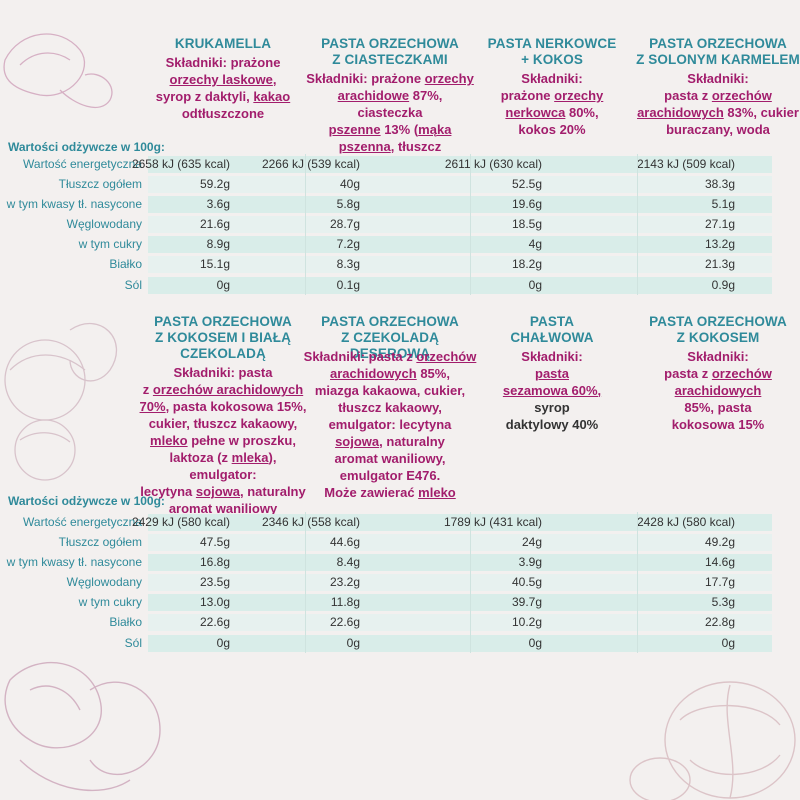 This screenshot has height=800, width=800. What do you see at coordinates (552, 129) in the screenshot?
I see `ingredient-text: kokos 20%` at bounding box center [552, 129].